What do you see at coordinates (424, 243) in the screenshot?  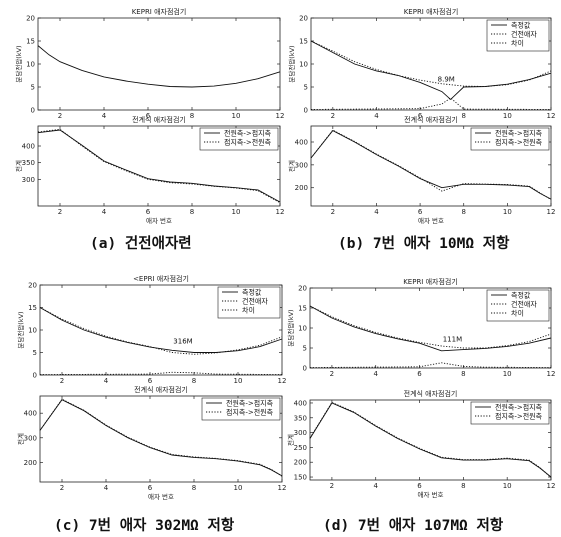 I see `caption-b: (b) 7번 애자 10MΩ 저항` at bounding box center [424, 243].